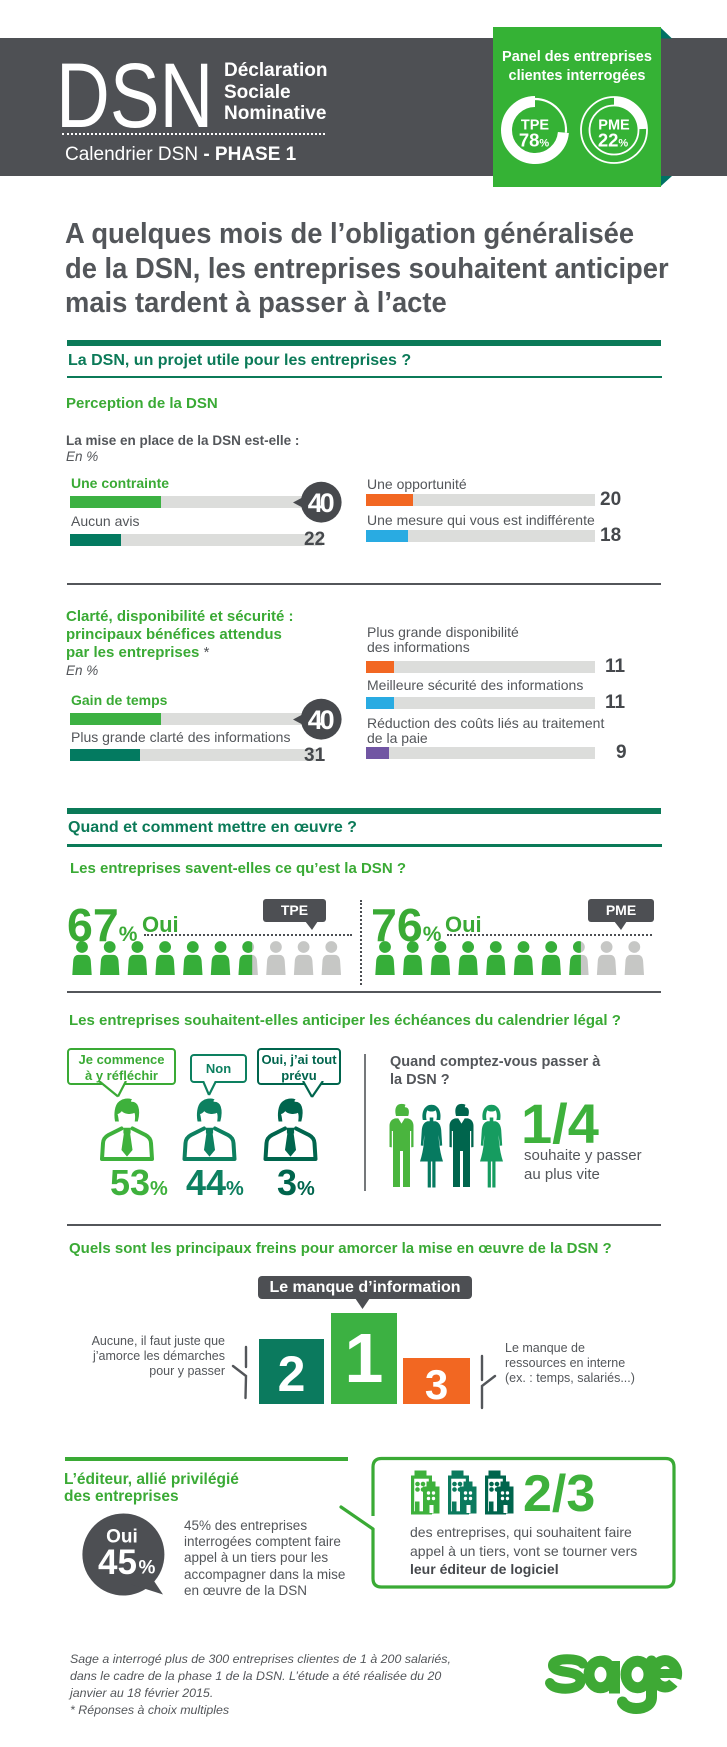 This screenshot has height=1747, width=727. Describe the element at coordinates (614, 126) in the screenshot. I see `svg-text: PME` at that location.